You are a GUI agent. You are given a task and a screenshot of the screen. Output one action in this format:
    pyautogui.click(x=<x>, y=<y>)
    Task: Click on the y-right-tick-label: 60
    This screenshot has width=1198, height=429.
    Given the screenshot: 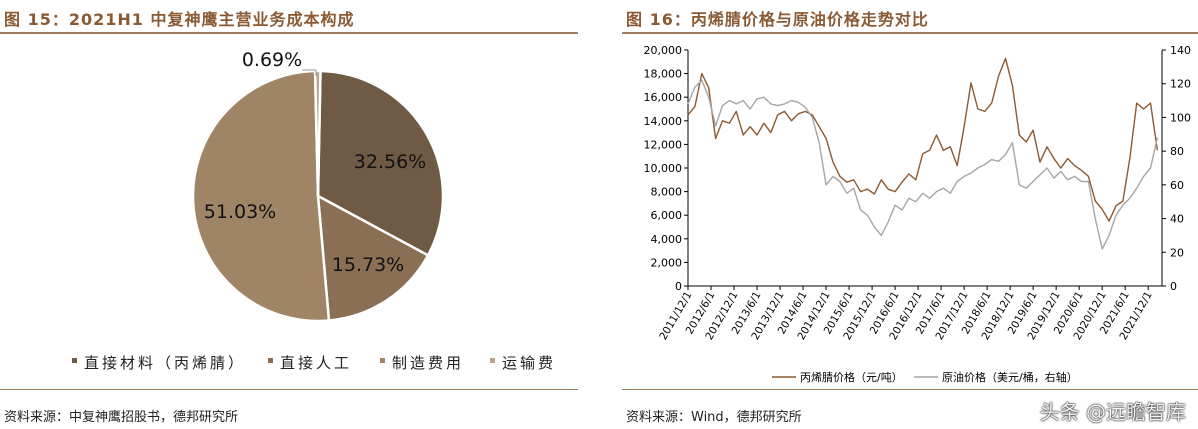 What is the action you would take?
    pyautogui.click(x=1177, y=185)
    